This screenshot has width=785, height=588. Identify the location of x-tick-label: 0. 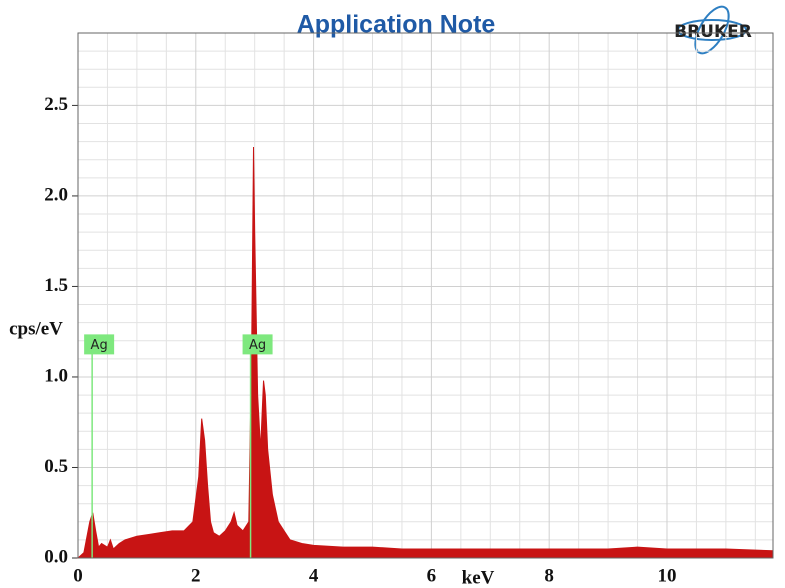
(78, 575).